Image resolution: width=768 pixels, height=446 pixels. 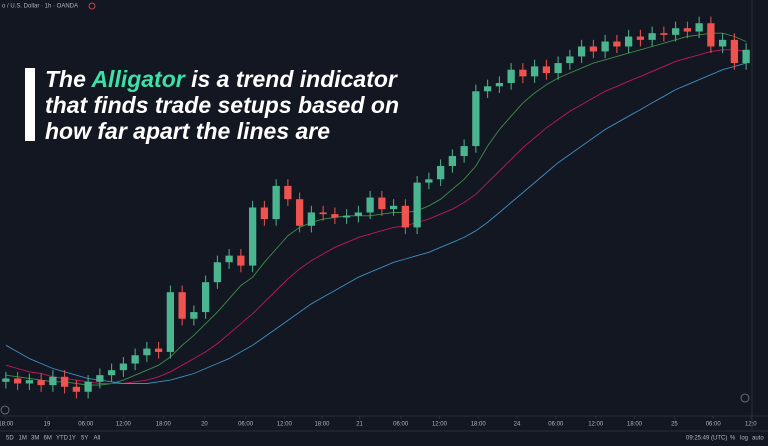 I want to click on range-buttons: 5D 1M 3M 6M YTD 1Y 5Y All, so click(x=53, y=439).